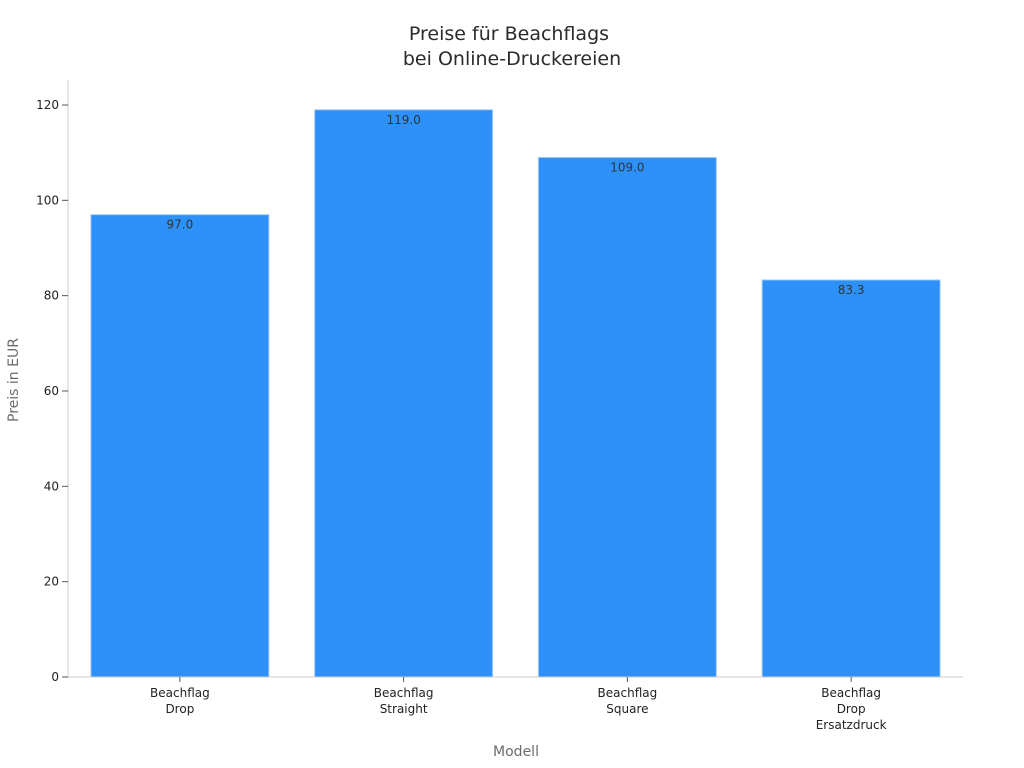  Describe the element at coordinates (47, 200) in the screenshot. I see `y-tick-label: 100` at that location.